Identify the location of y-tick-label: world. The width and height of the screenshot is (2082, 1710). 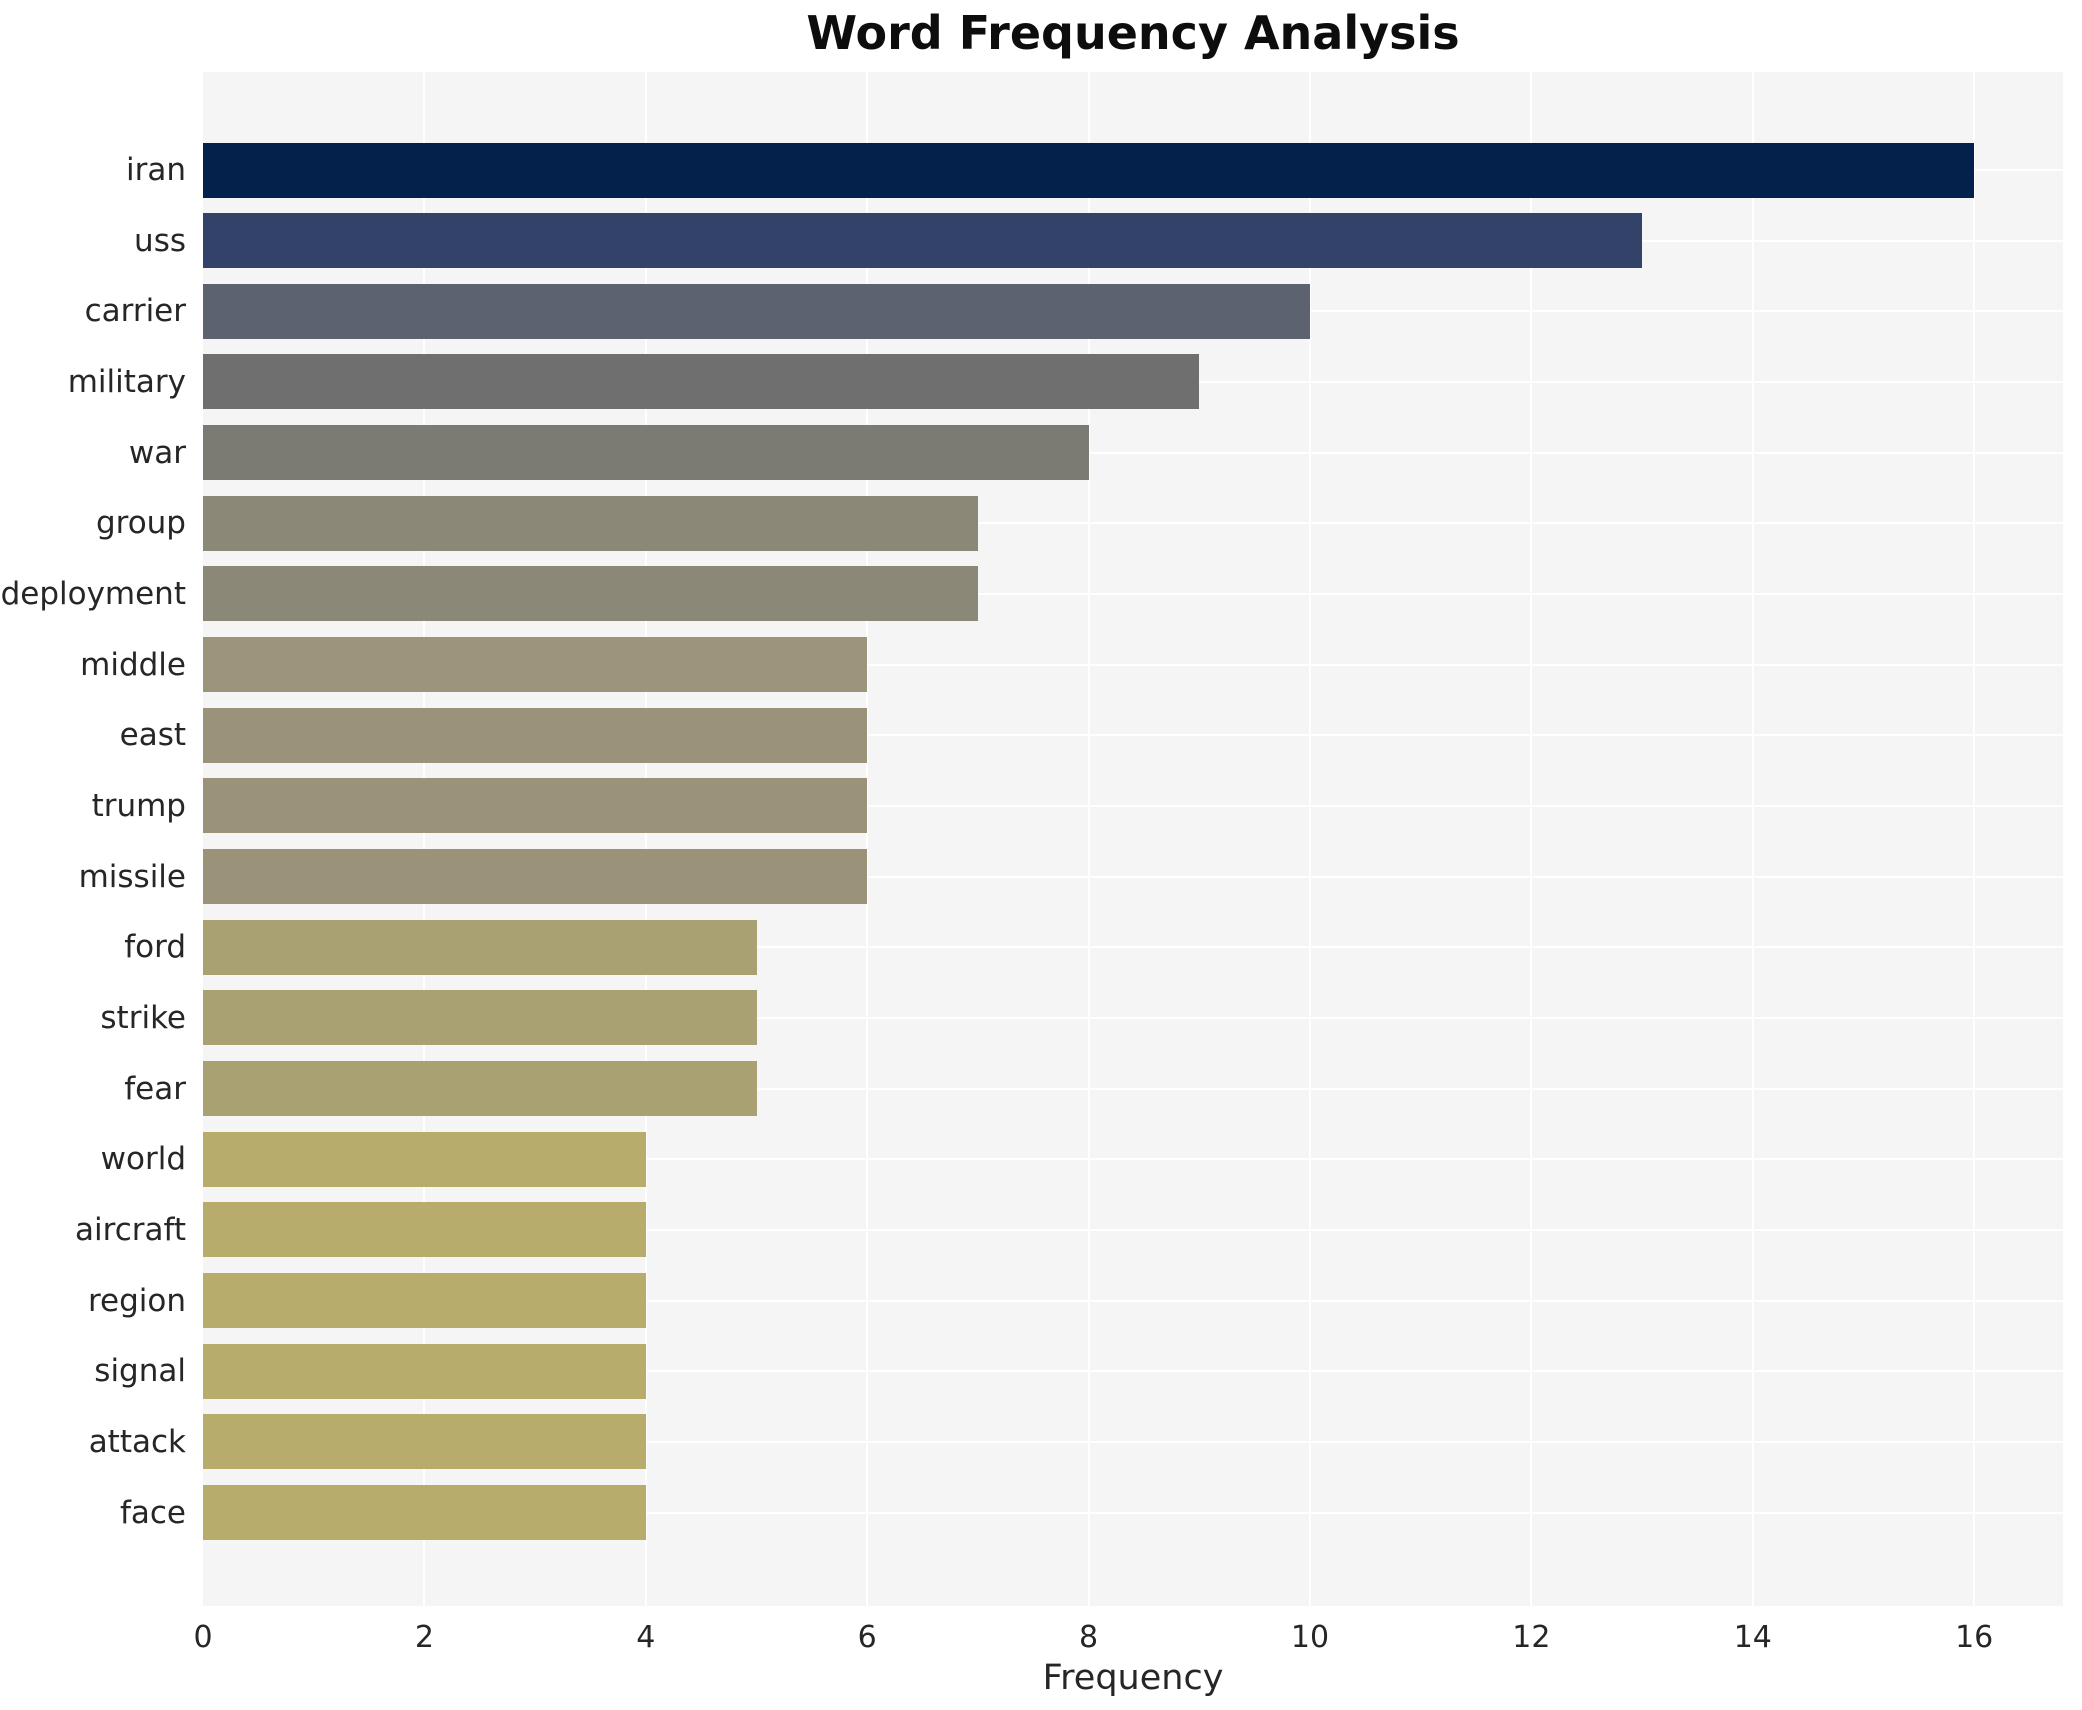
(143, 1159).